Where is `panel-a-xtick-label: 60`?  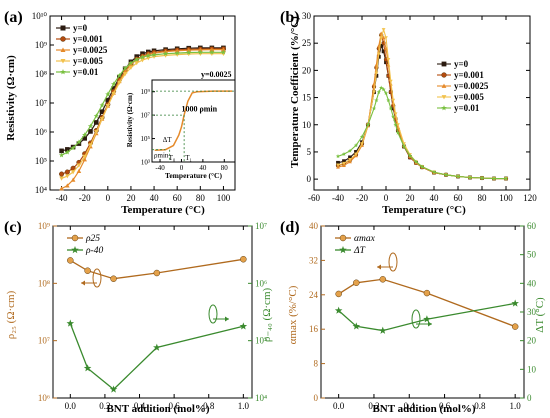
panel-a-xtick-label: 60 is located at coordinates (178, 198).